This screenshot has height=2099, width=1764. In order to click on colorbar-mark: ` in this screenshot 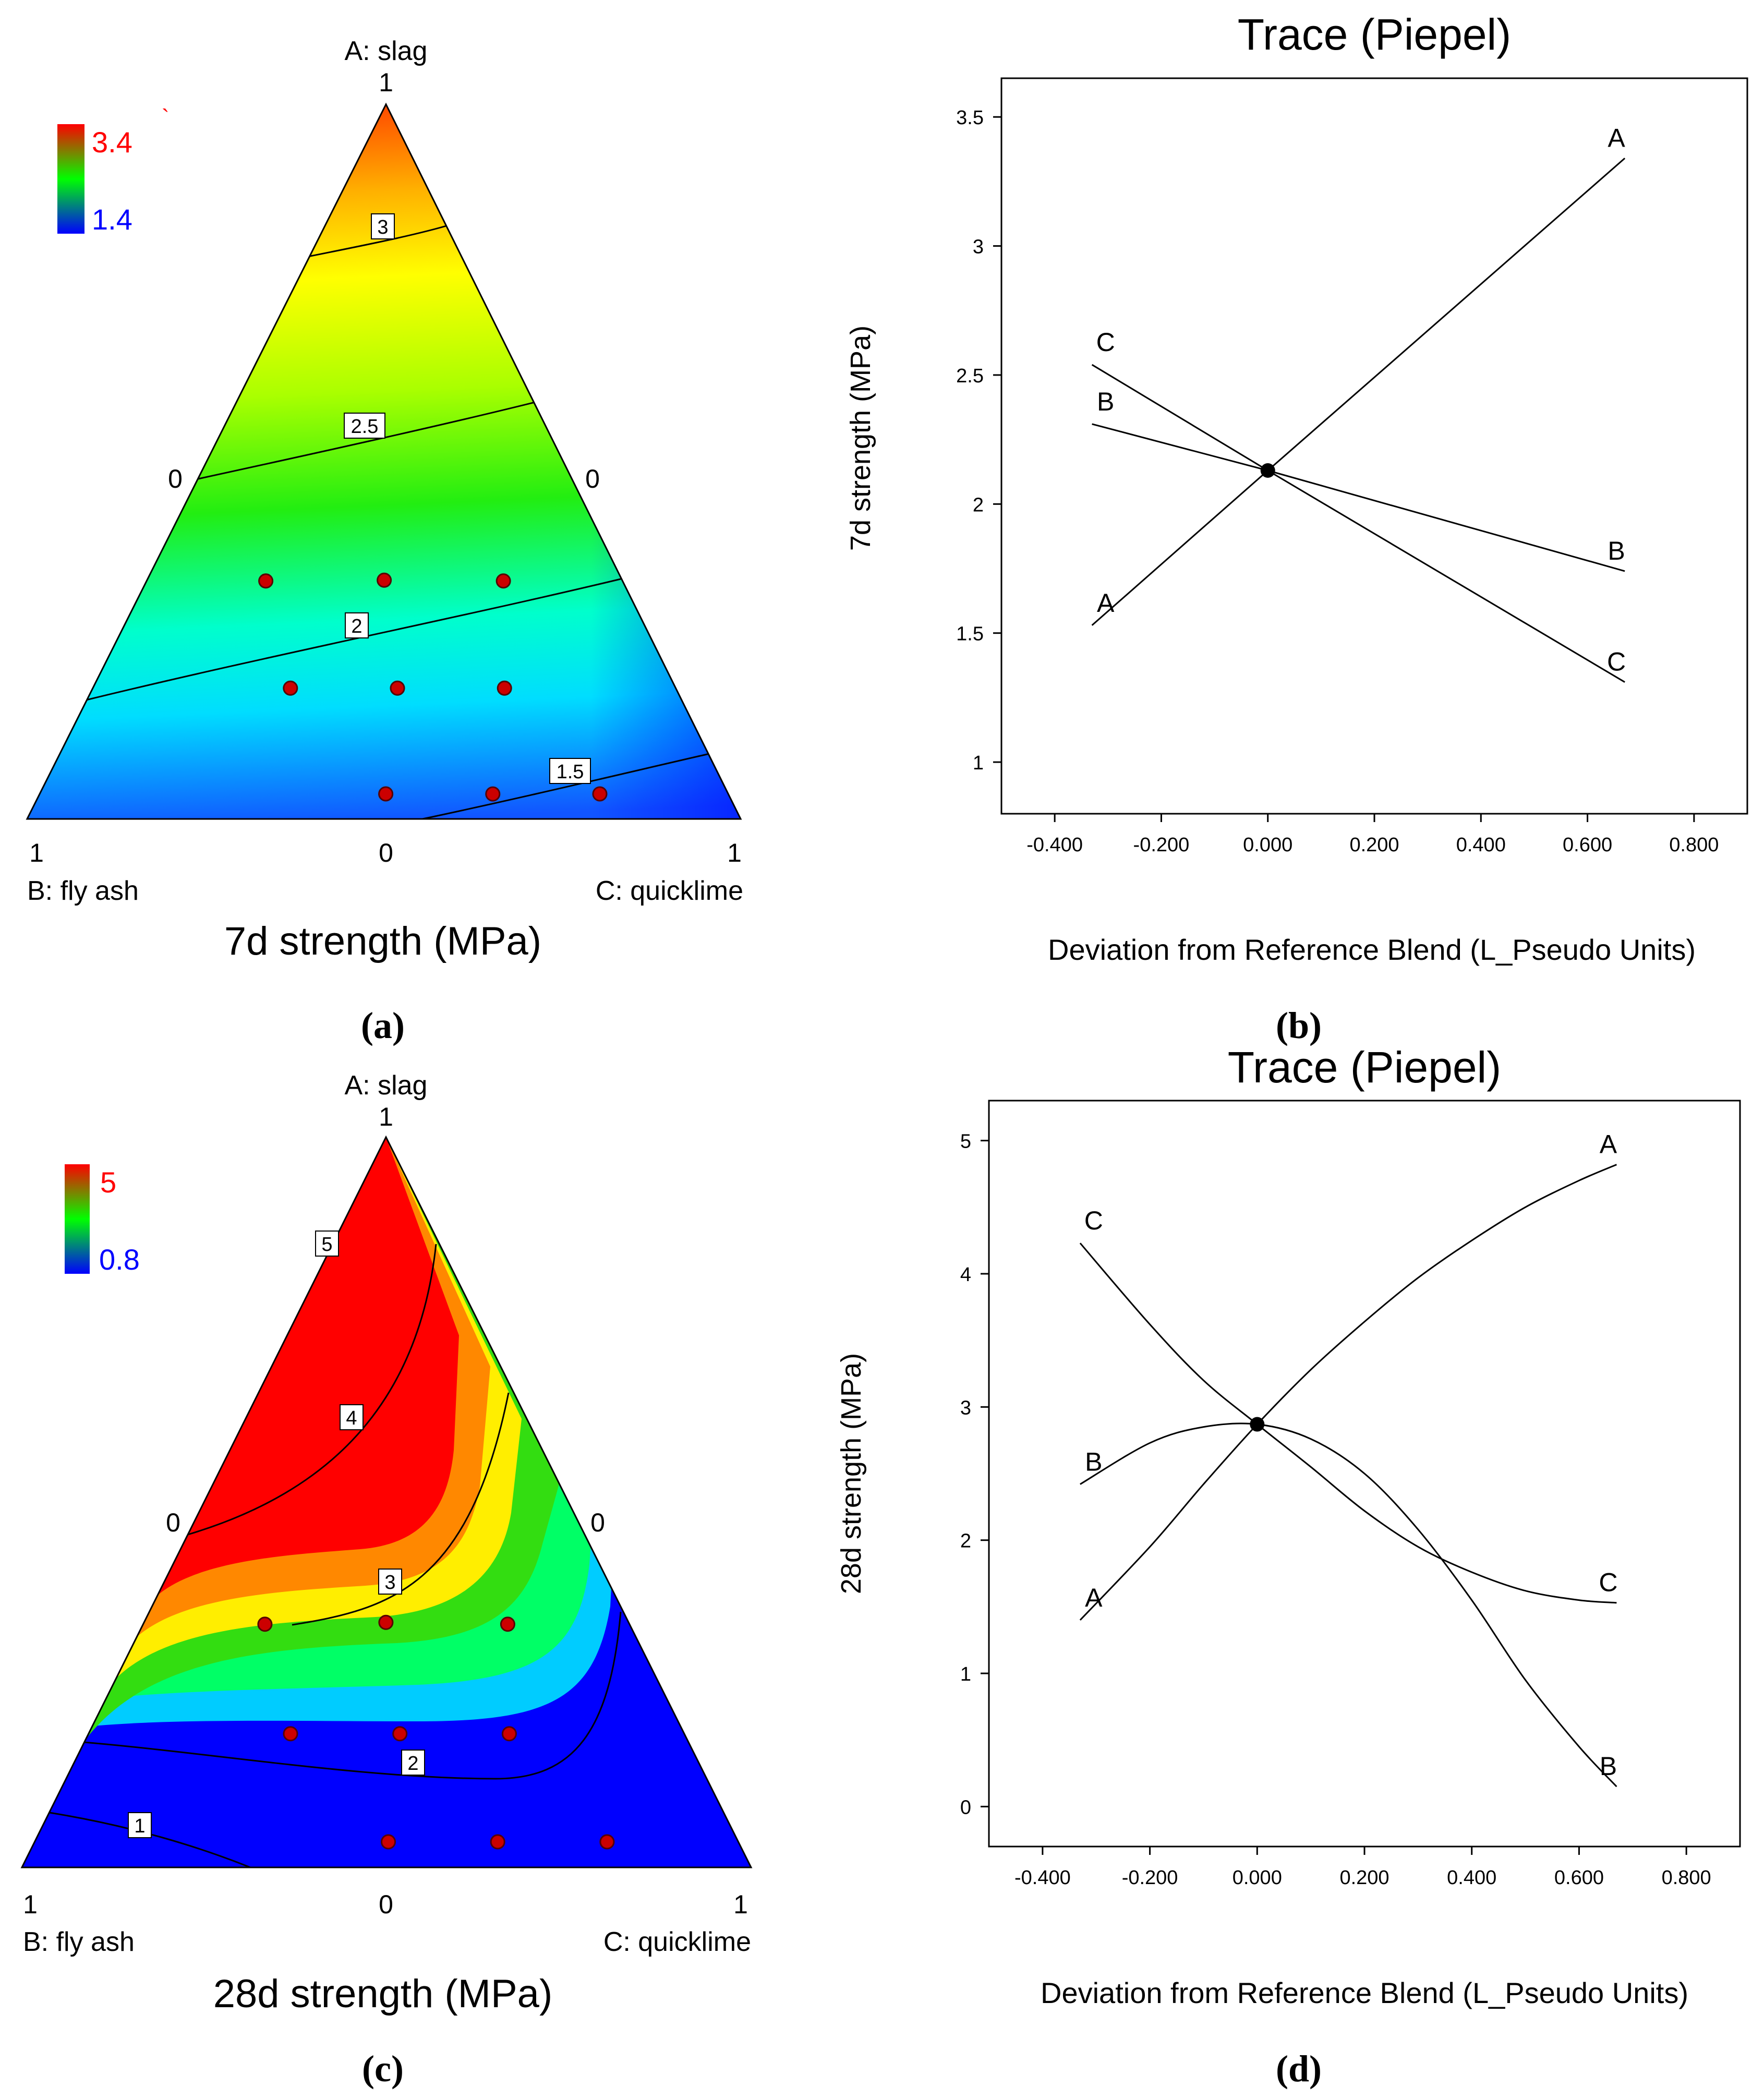, I will do `click(166, 118)`.